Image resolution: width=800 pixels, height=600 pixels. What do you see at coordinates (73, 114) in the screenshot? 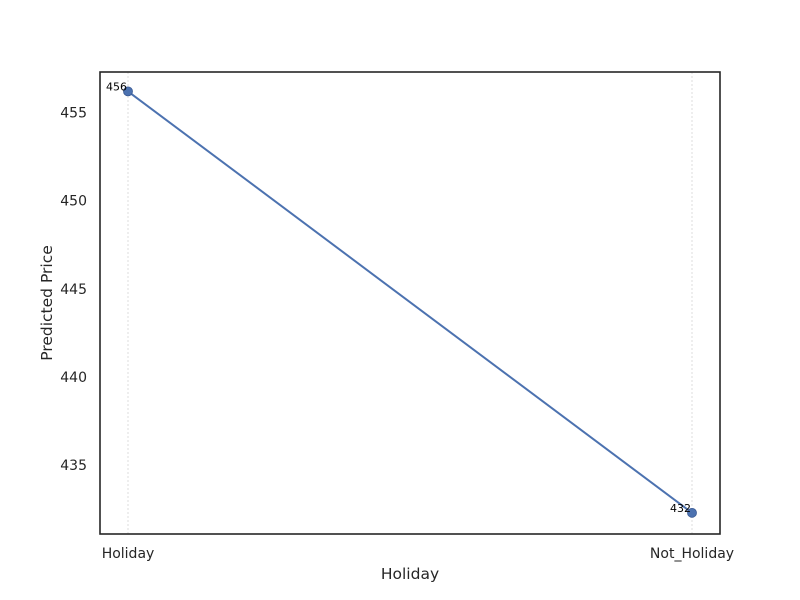
I see `y-tick-label: 455` at bounding box center [73, 114].